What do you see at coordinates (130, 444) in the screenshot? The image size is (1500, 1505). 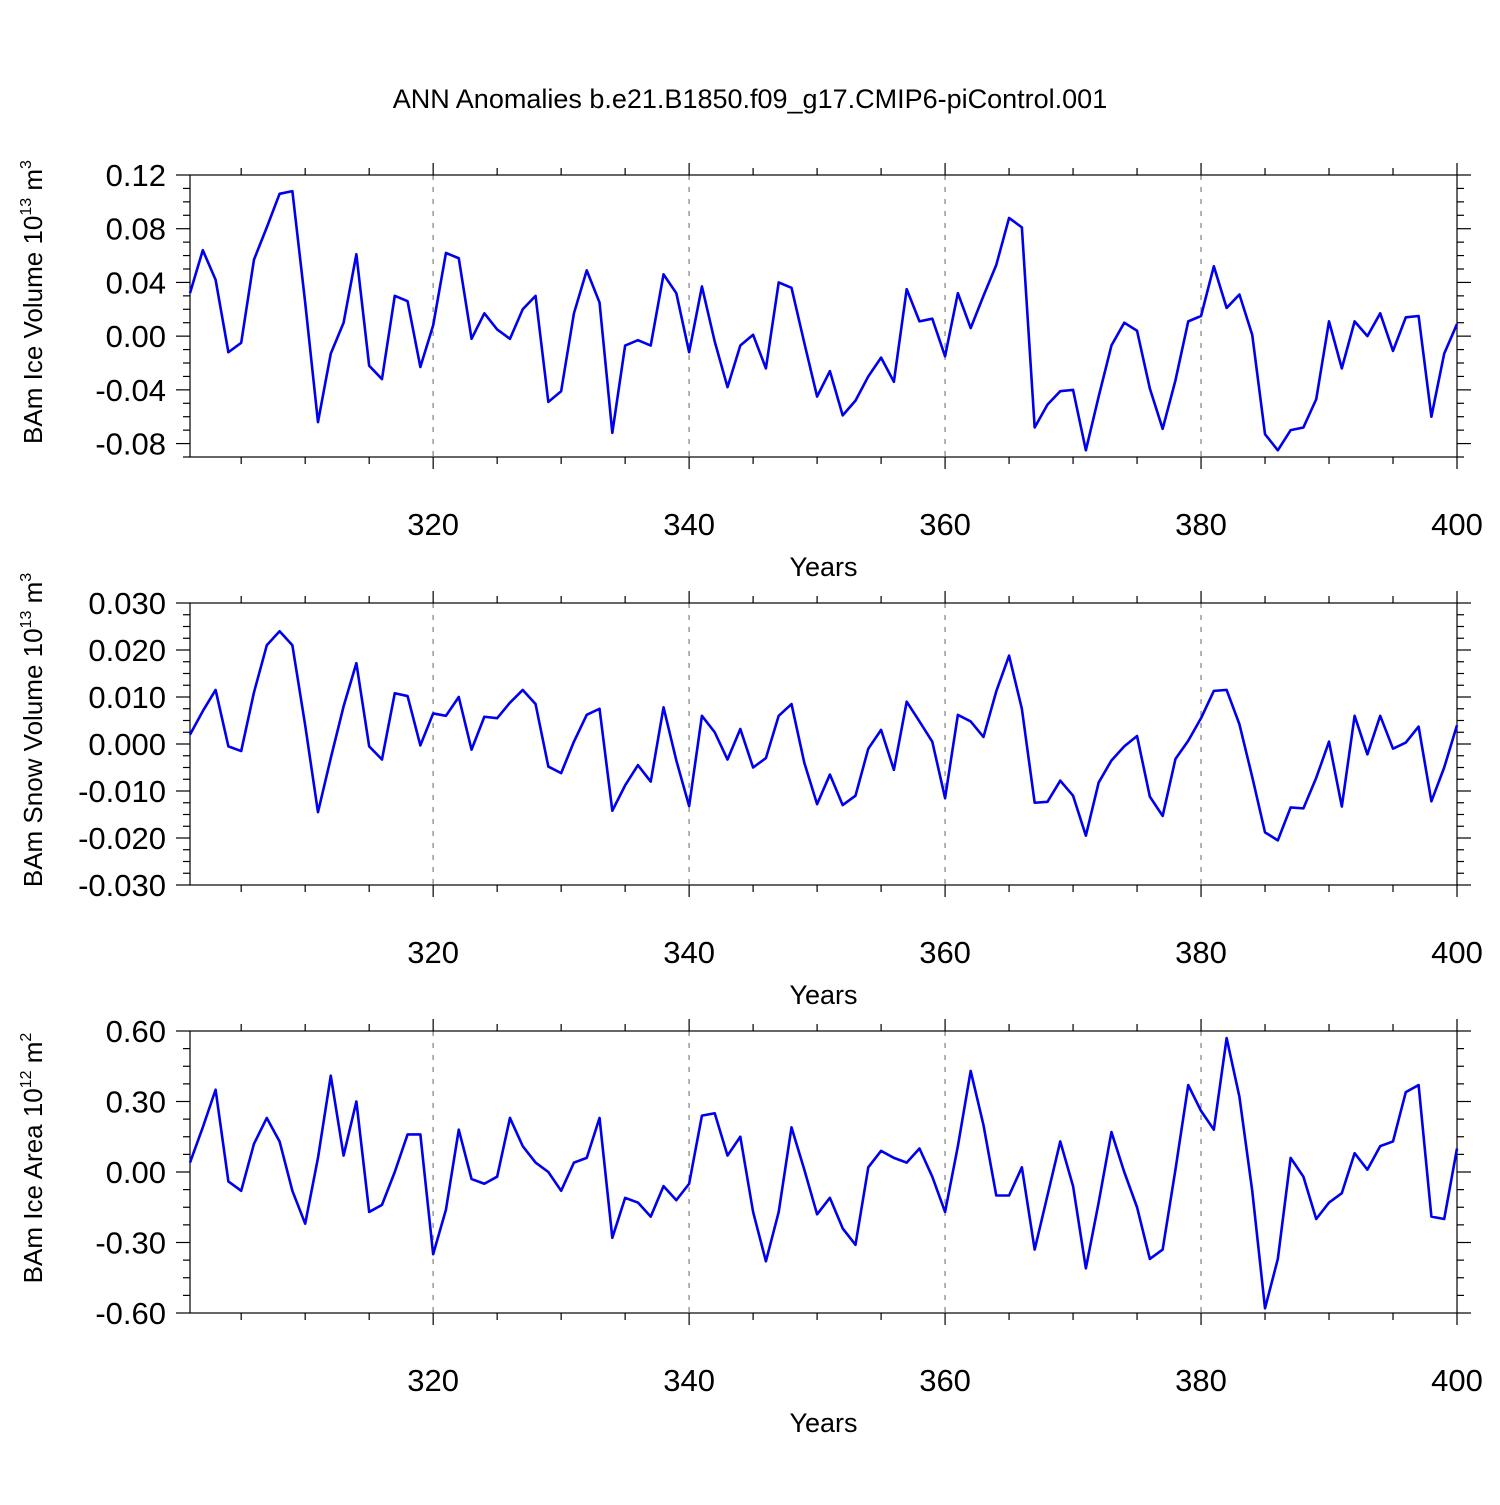 I see `y-tick-label: -0.08` at bounding box center [130, 444].